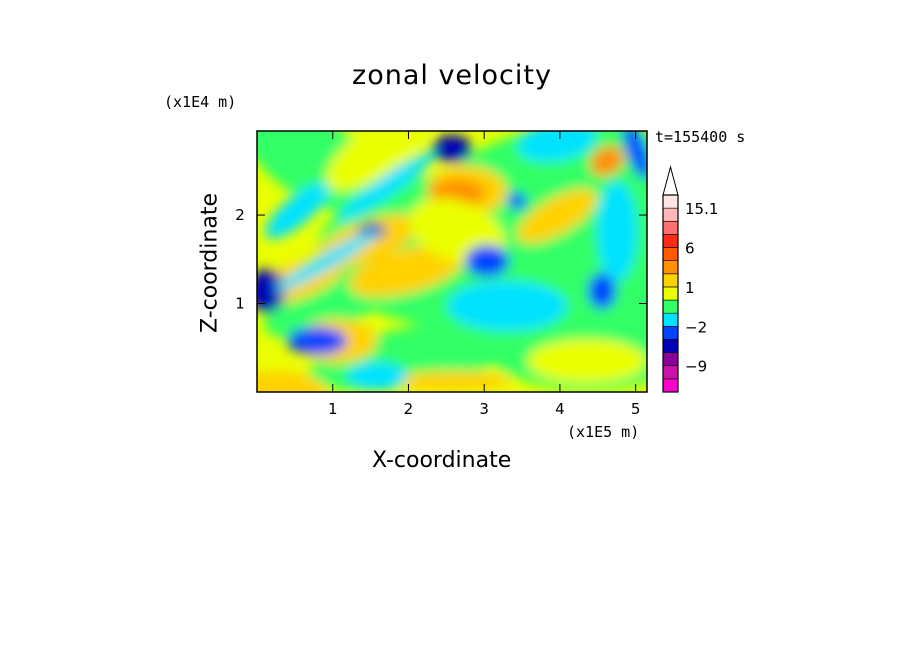 This screenshot has height=654, width=904. What do you see at coordinates (240, 304) in the screenshot?
I see `y-tick-label: 1` at bounding box center [240, 304].